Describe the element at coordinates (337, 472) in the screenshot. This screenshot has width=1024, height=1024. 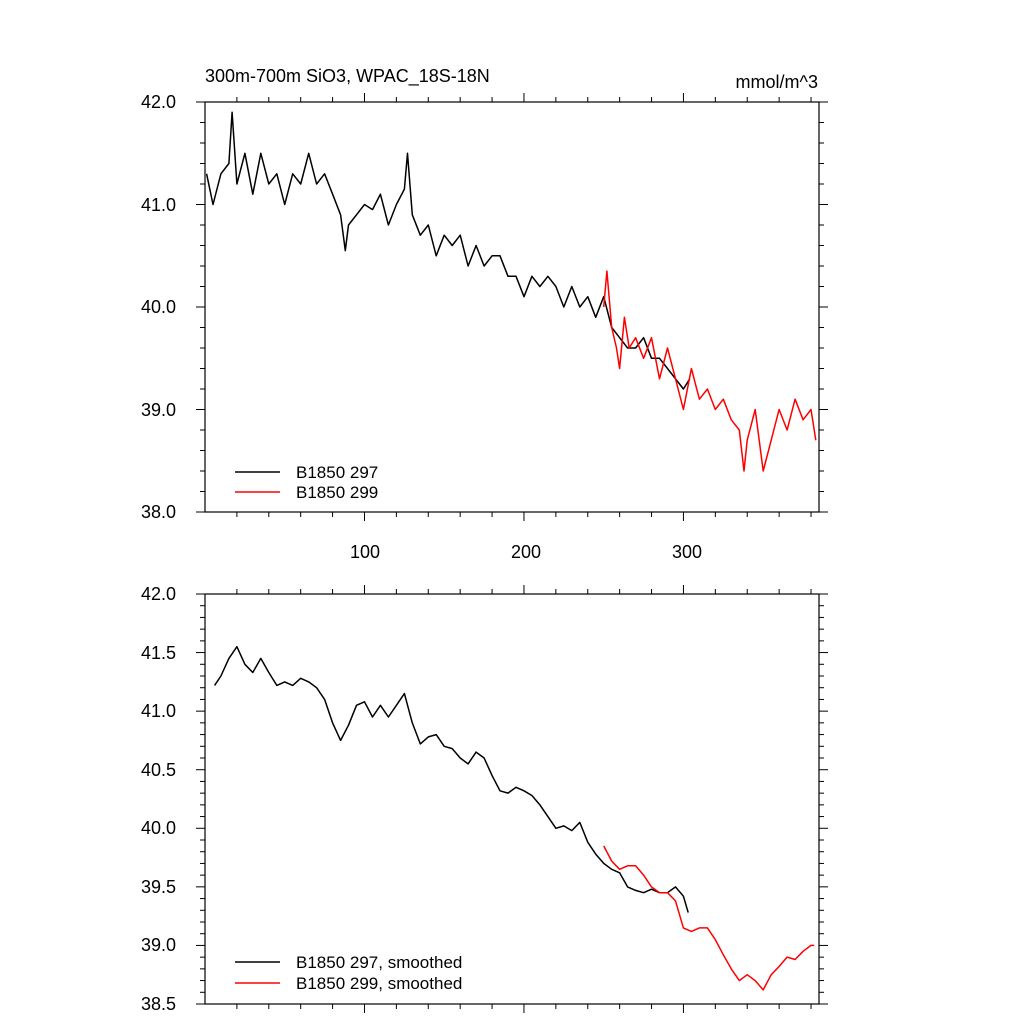
I see `legend-label-297: B1850 297` at that location.